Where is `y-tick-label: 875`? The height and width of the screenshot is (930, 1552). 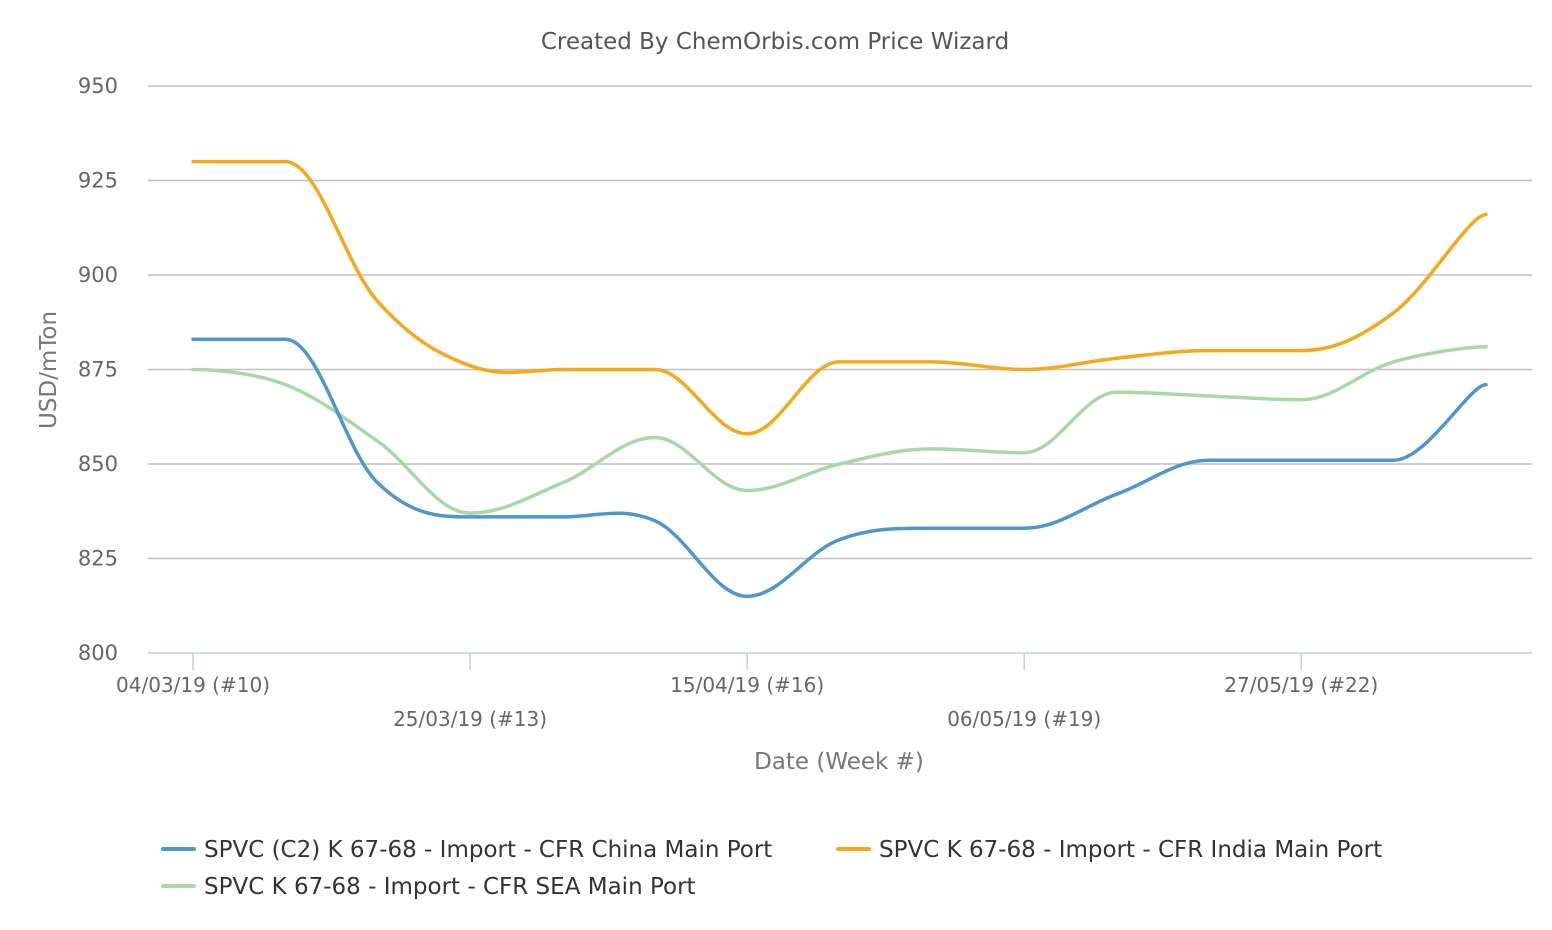 y-tick-label: 875 is located at coordinates (98, 370).